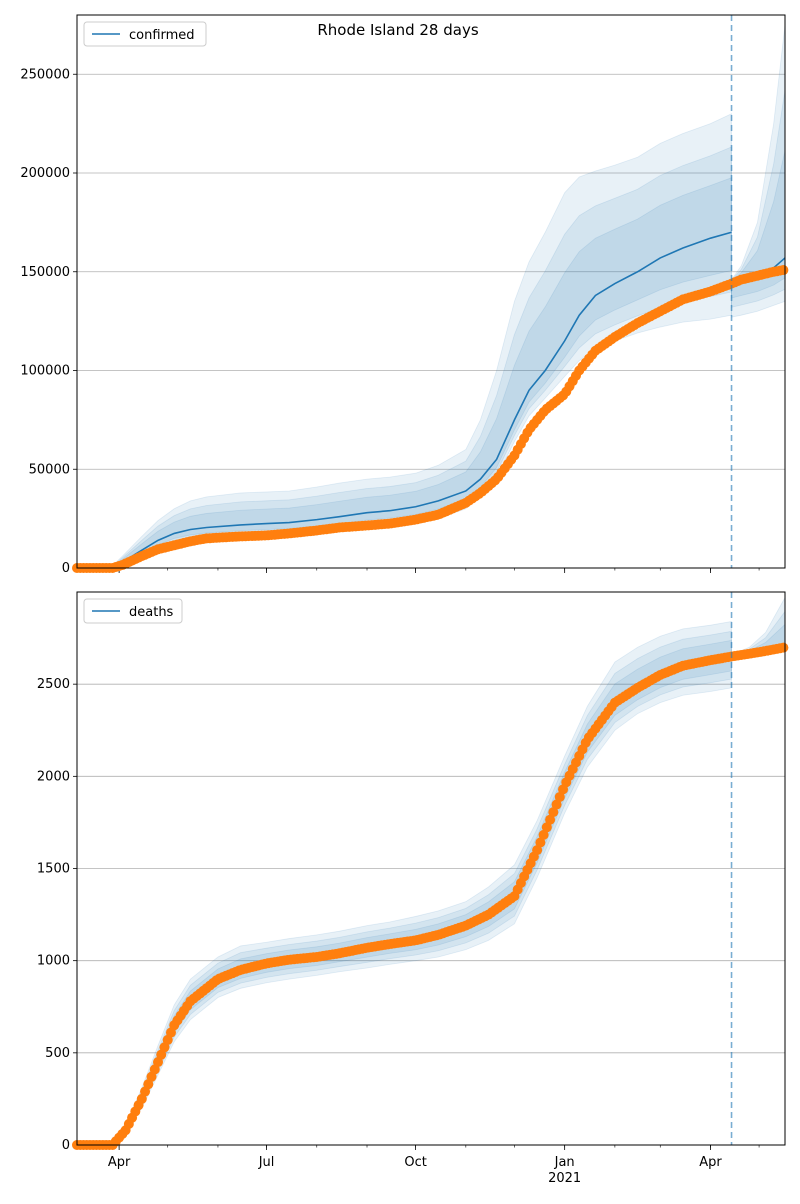 The width and height of the screenshot is (800, 1204). I want to click on y-tick-label: 2500, so click(53, 684).